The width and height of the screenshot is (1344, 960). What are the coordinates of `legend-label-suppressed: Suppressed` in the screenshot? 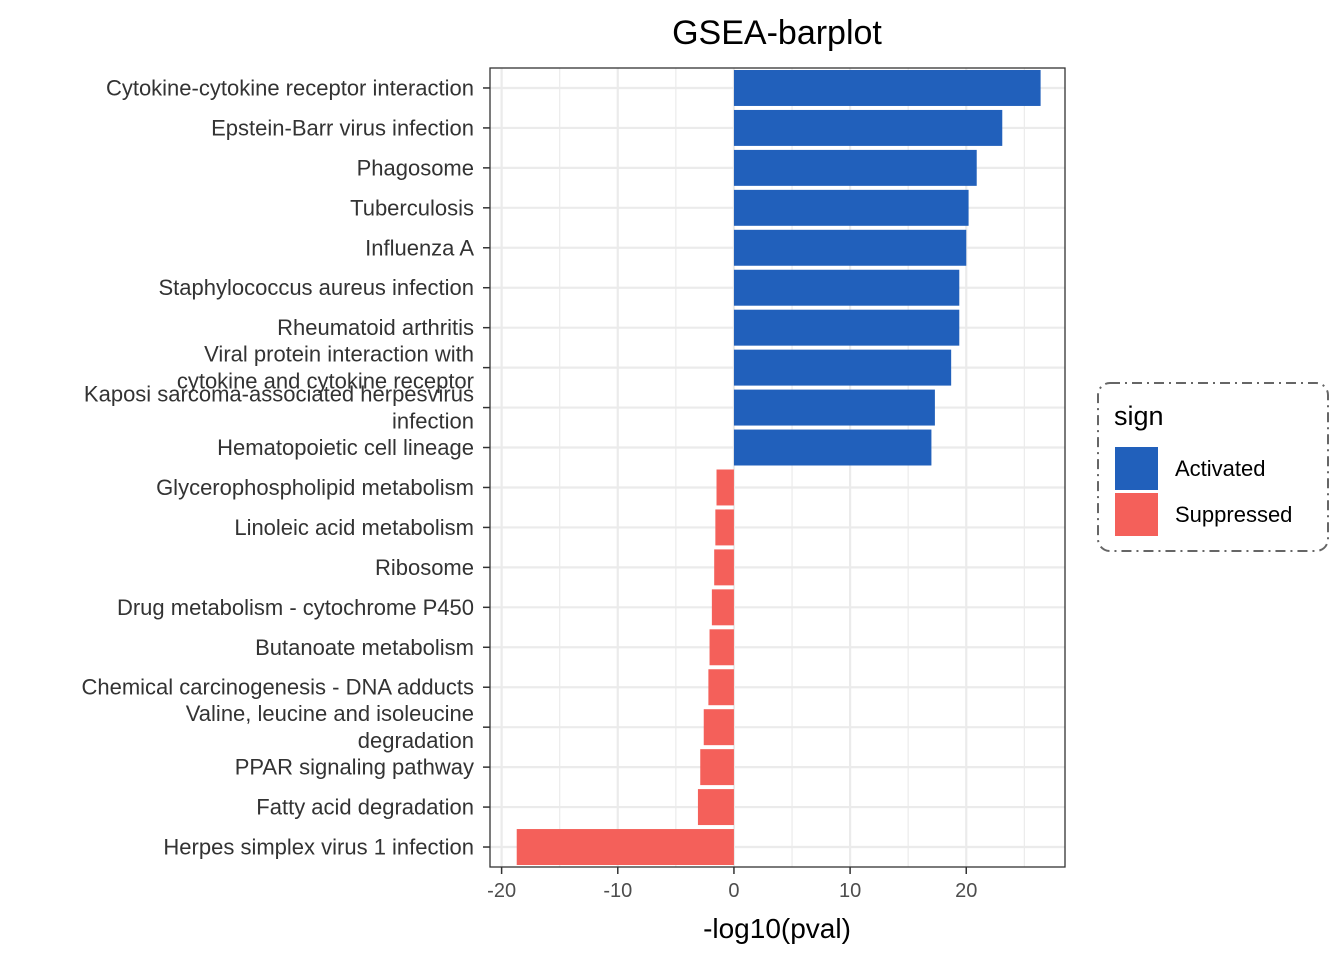 It's located at (1233, 514).